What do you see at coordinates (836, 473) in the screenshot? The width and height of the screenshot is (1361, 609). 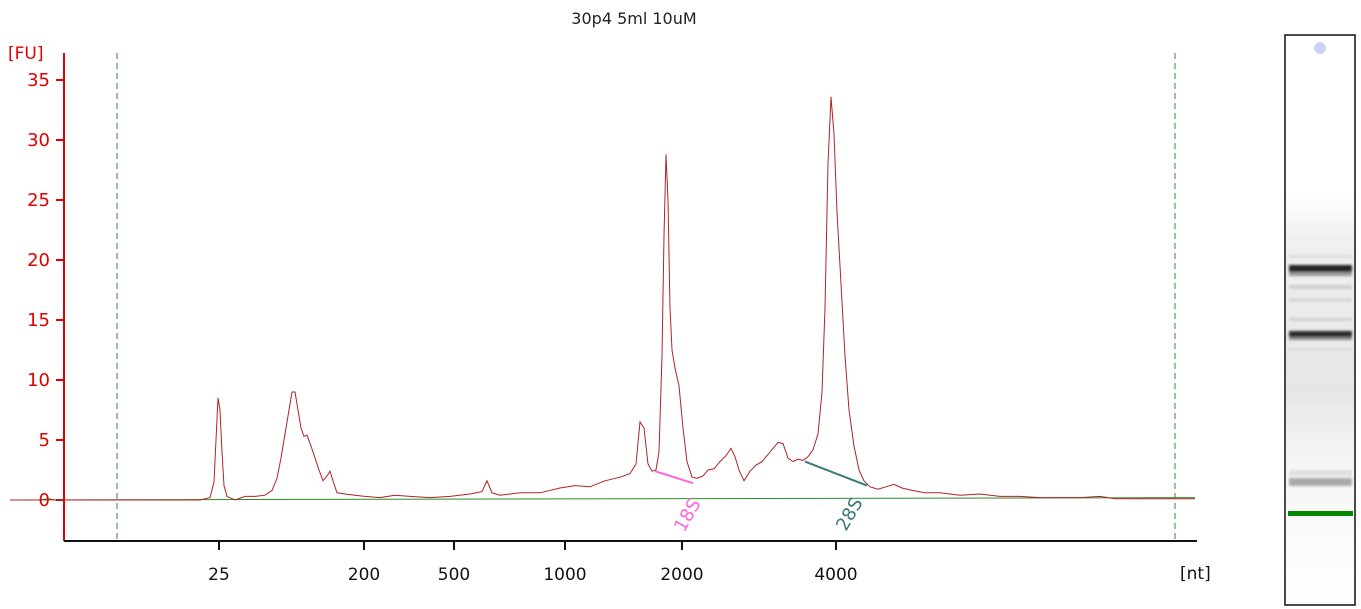 I see `annotation-28s-line` at bounding box center [836, 473].